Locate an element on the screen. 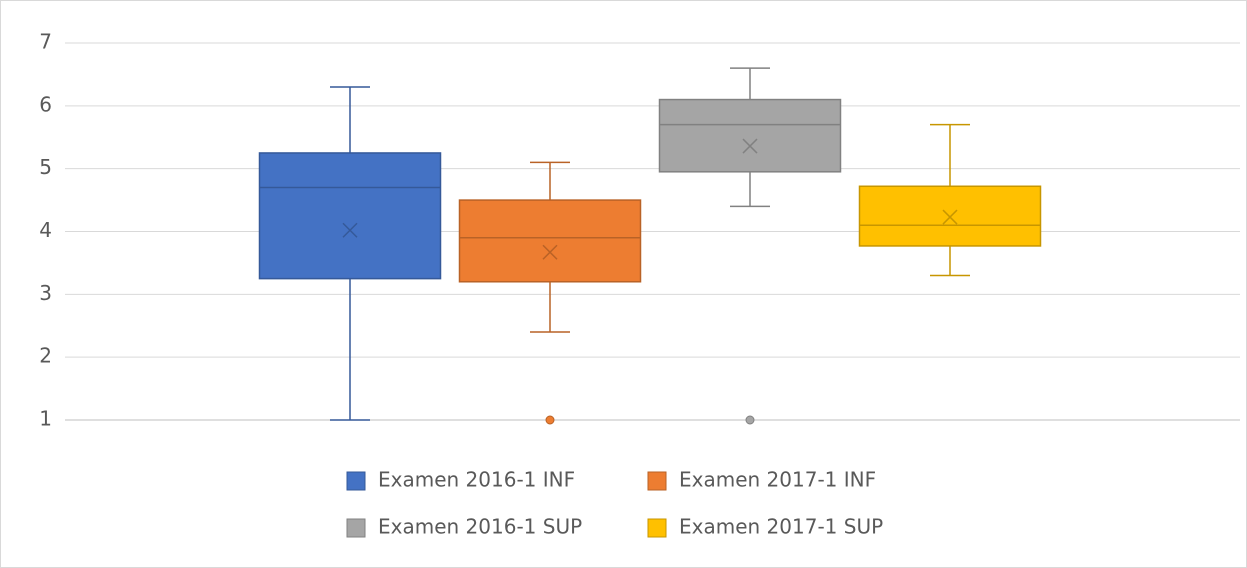 This screenshot has height=568, width=1247. legend-label: Examen 2017-1 INF is located at coordinates (777, 480).